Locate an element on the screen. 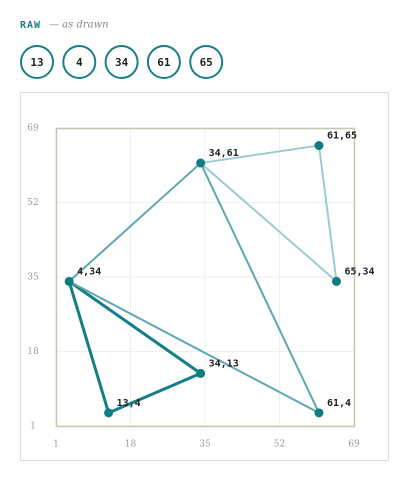 The width and height of the screenshot is (409, 492). y-tick-label: 52 is located at coordinates (32, 203).